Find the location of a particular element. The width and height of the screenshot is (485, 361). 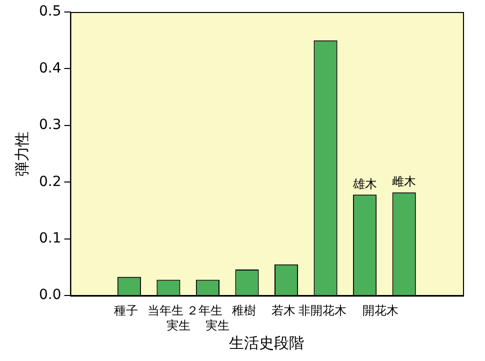

text: 開花木 is located at coordinates (380, 311).